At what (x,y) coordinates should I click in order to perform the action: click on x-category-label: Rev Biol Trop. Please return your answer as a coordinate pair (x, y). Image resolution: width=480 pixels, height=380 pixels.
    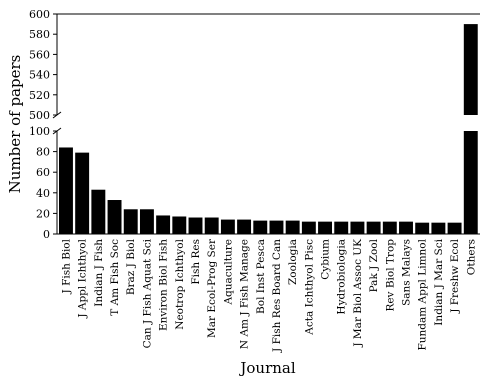
    Looking at the image, I should click on (390, 275).